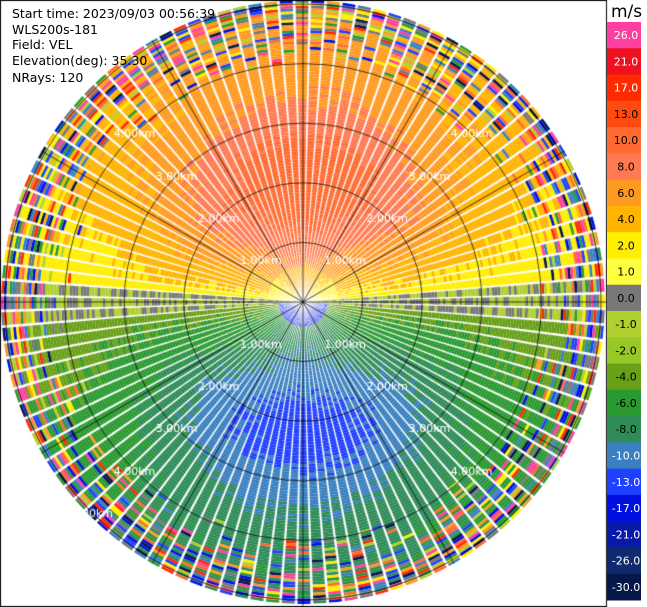 Image resolution: width=647 pixels, height=607 pixels. I want to click on colorbar-tick-label: 4.0, so click(626, 219).